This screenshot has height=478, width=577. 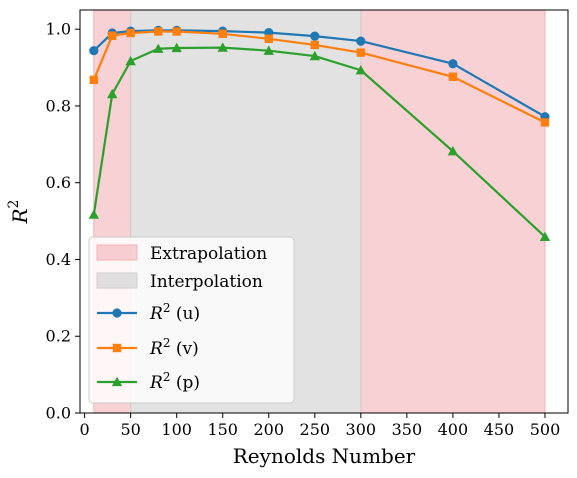 I want to click on x-tick-label-0: 0, so click(x=85, y=429).